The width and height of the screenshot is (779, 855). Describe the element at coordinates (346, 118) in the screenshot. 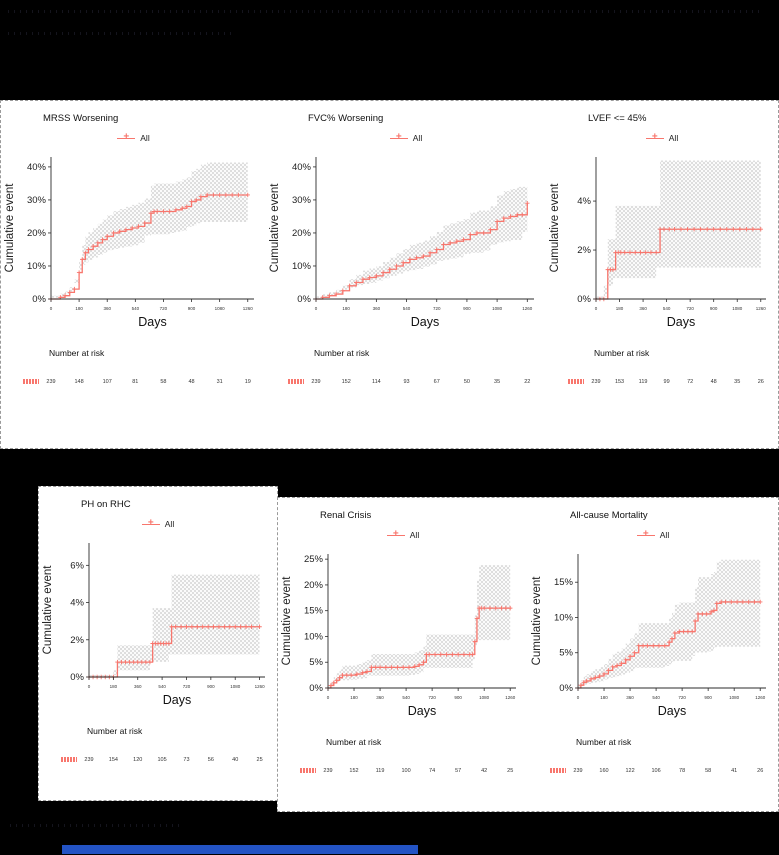

I see `chart-title: FVC% Worsening` at that location.